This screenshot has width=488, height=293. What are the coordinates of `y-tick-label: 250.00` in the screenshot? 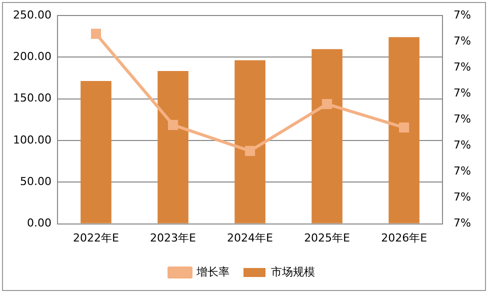 It's located at (32, 15).